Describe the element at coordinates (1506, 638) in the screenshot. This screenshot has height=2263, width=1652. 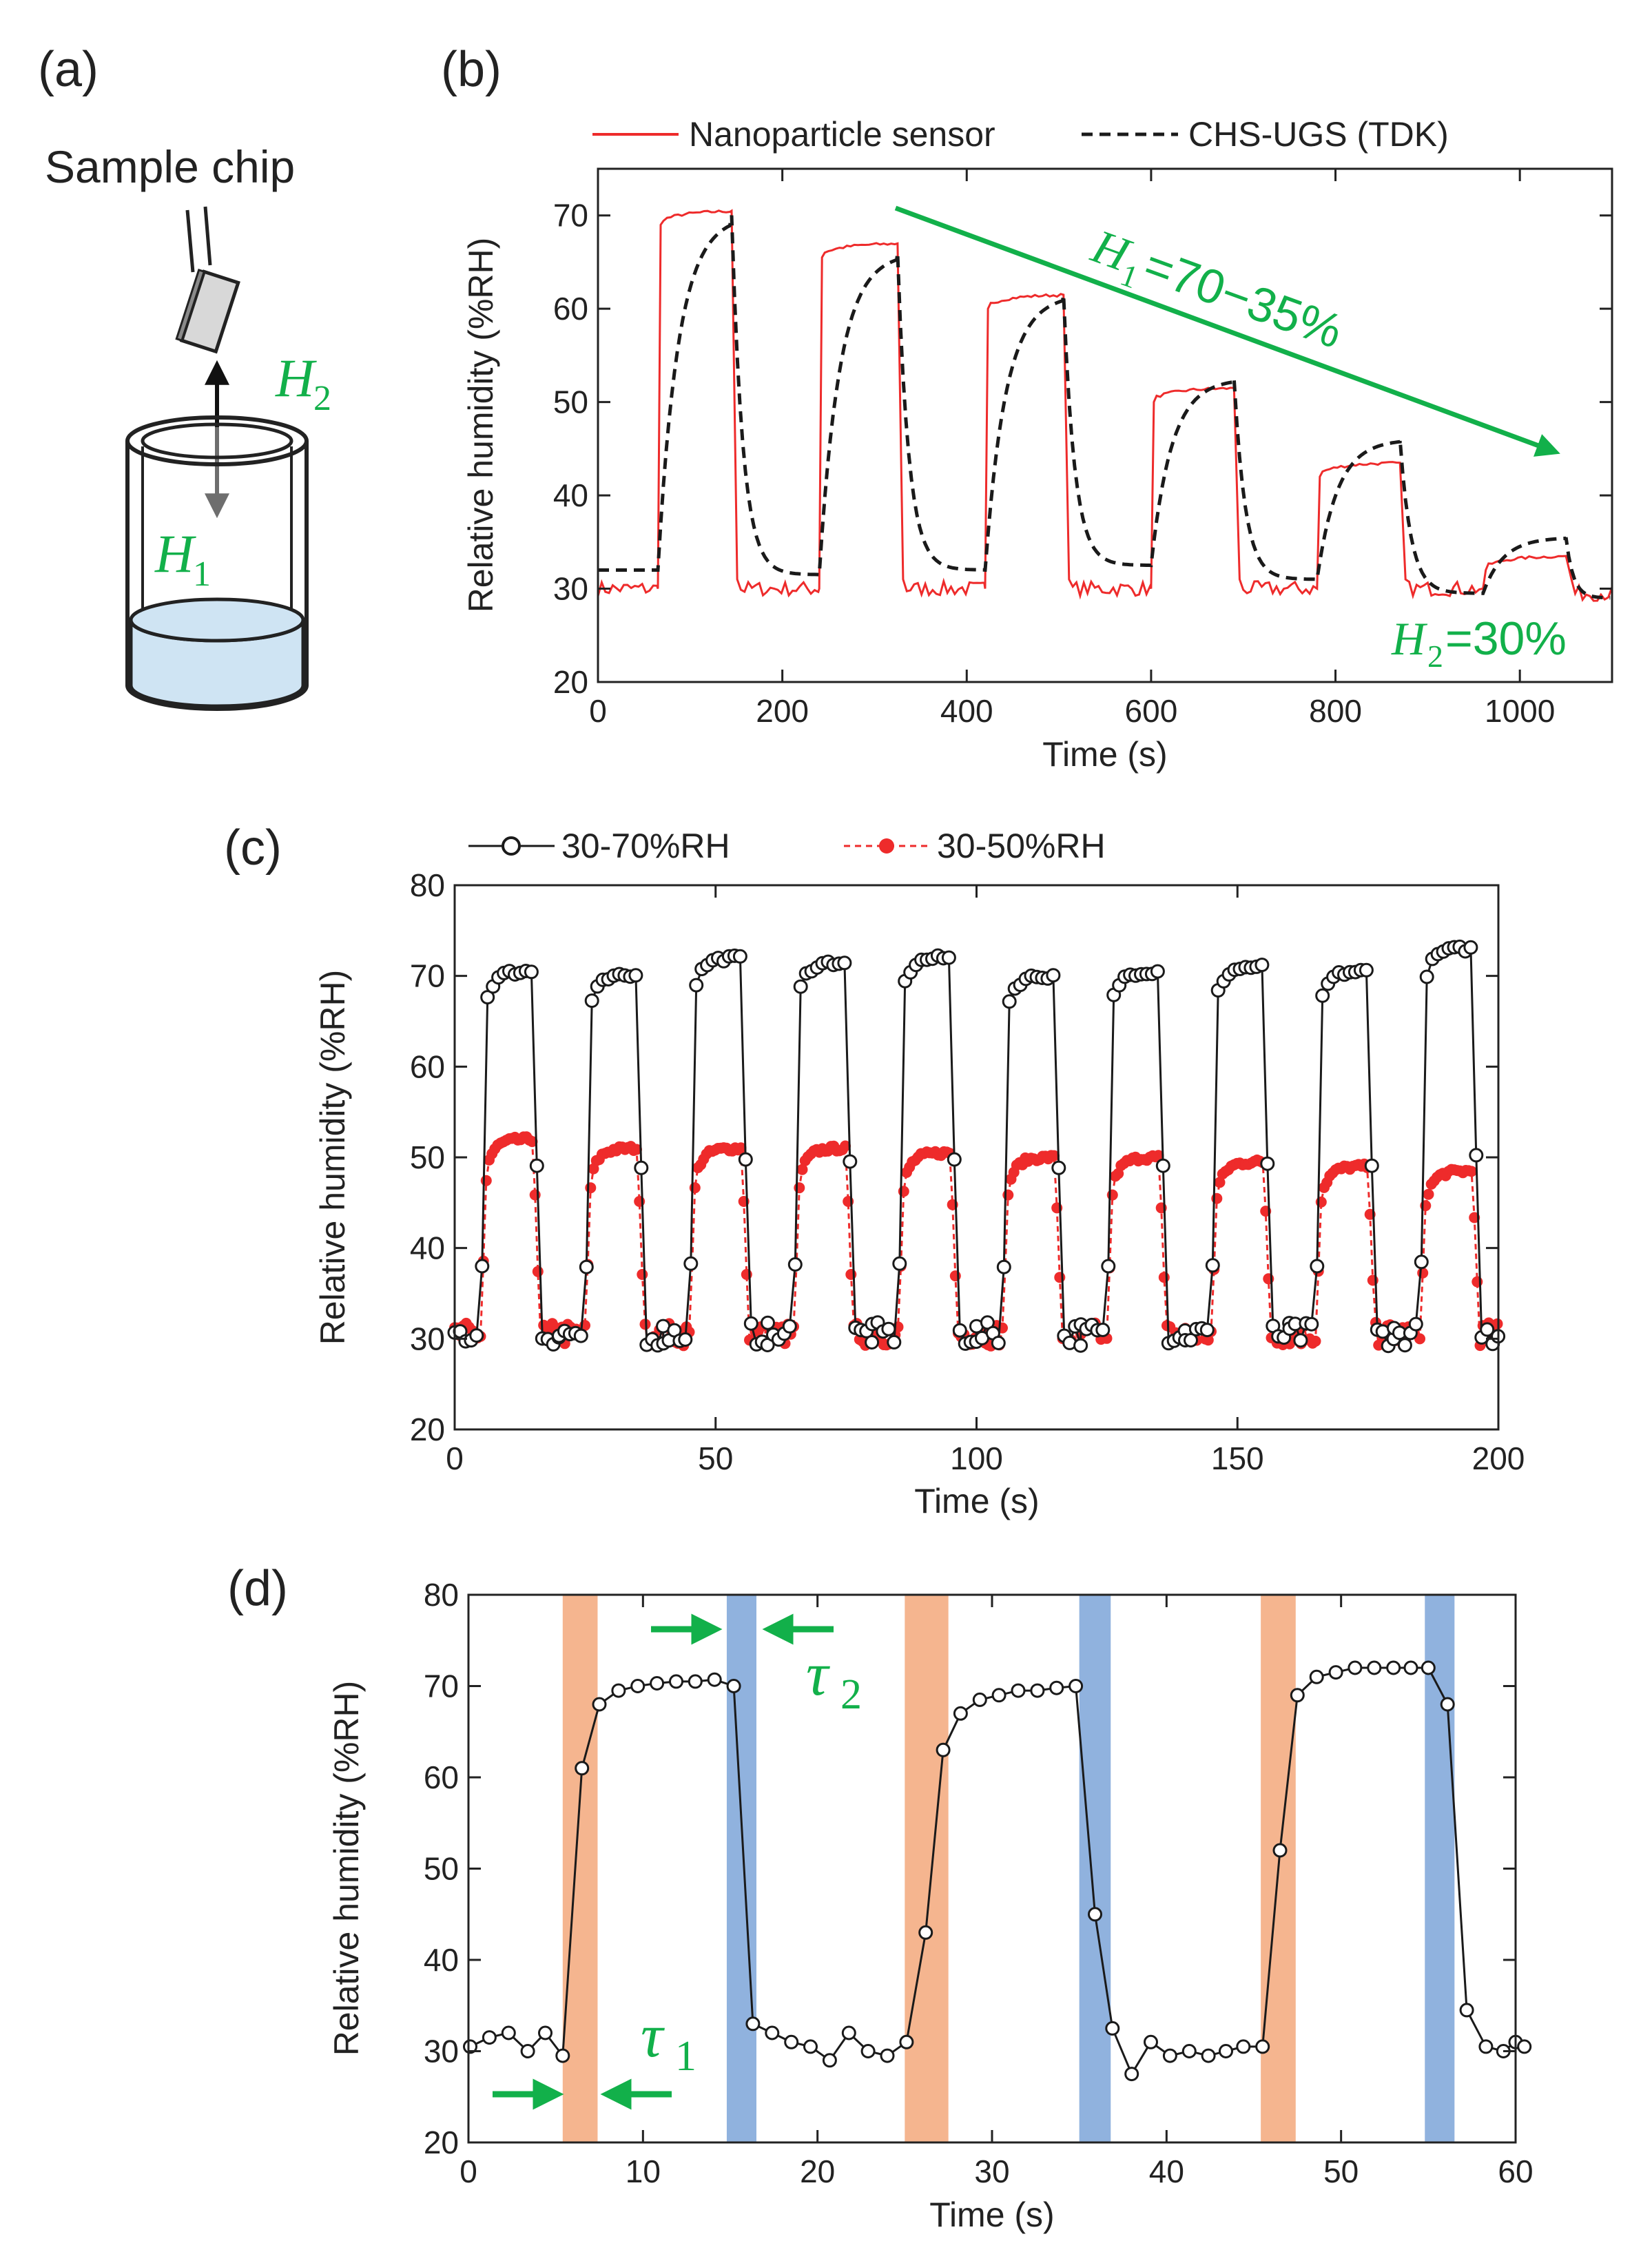
I see `b-h2-rest: =30%` at that location.